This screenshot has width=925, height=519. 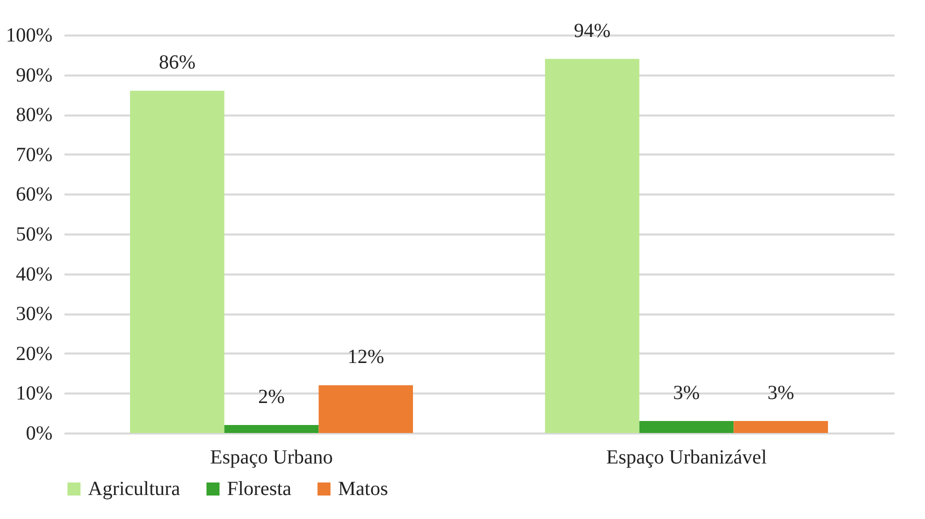 I want to click on y-tick-label: 90%, so click(x=34, y=75).